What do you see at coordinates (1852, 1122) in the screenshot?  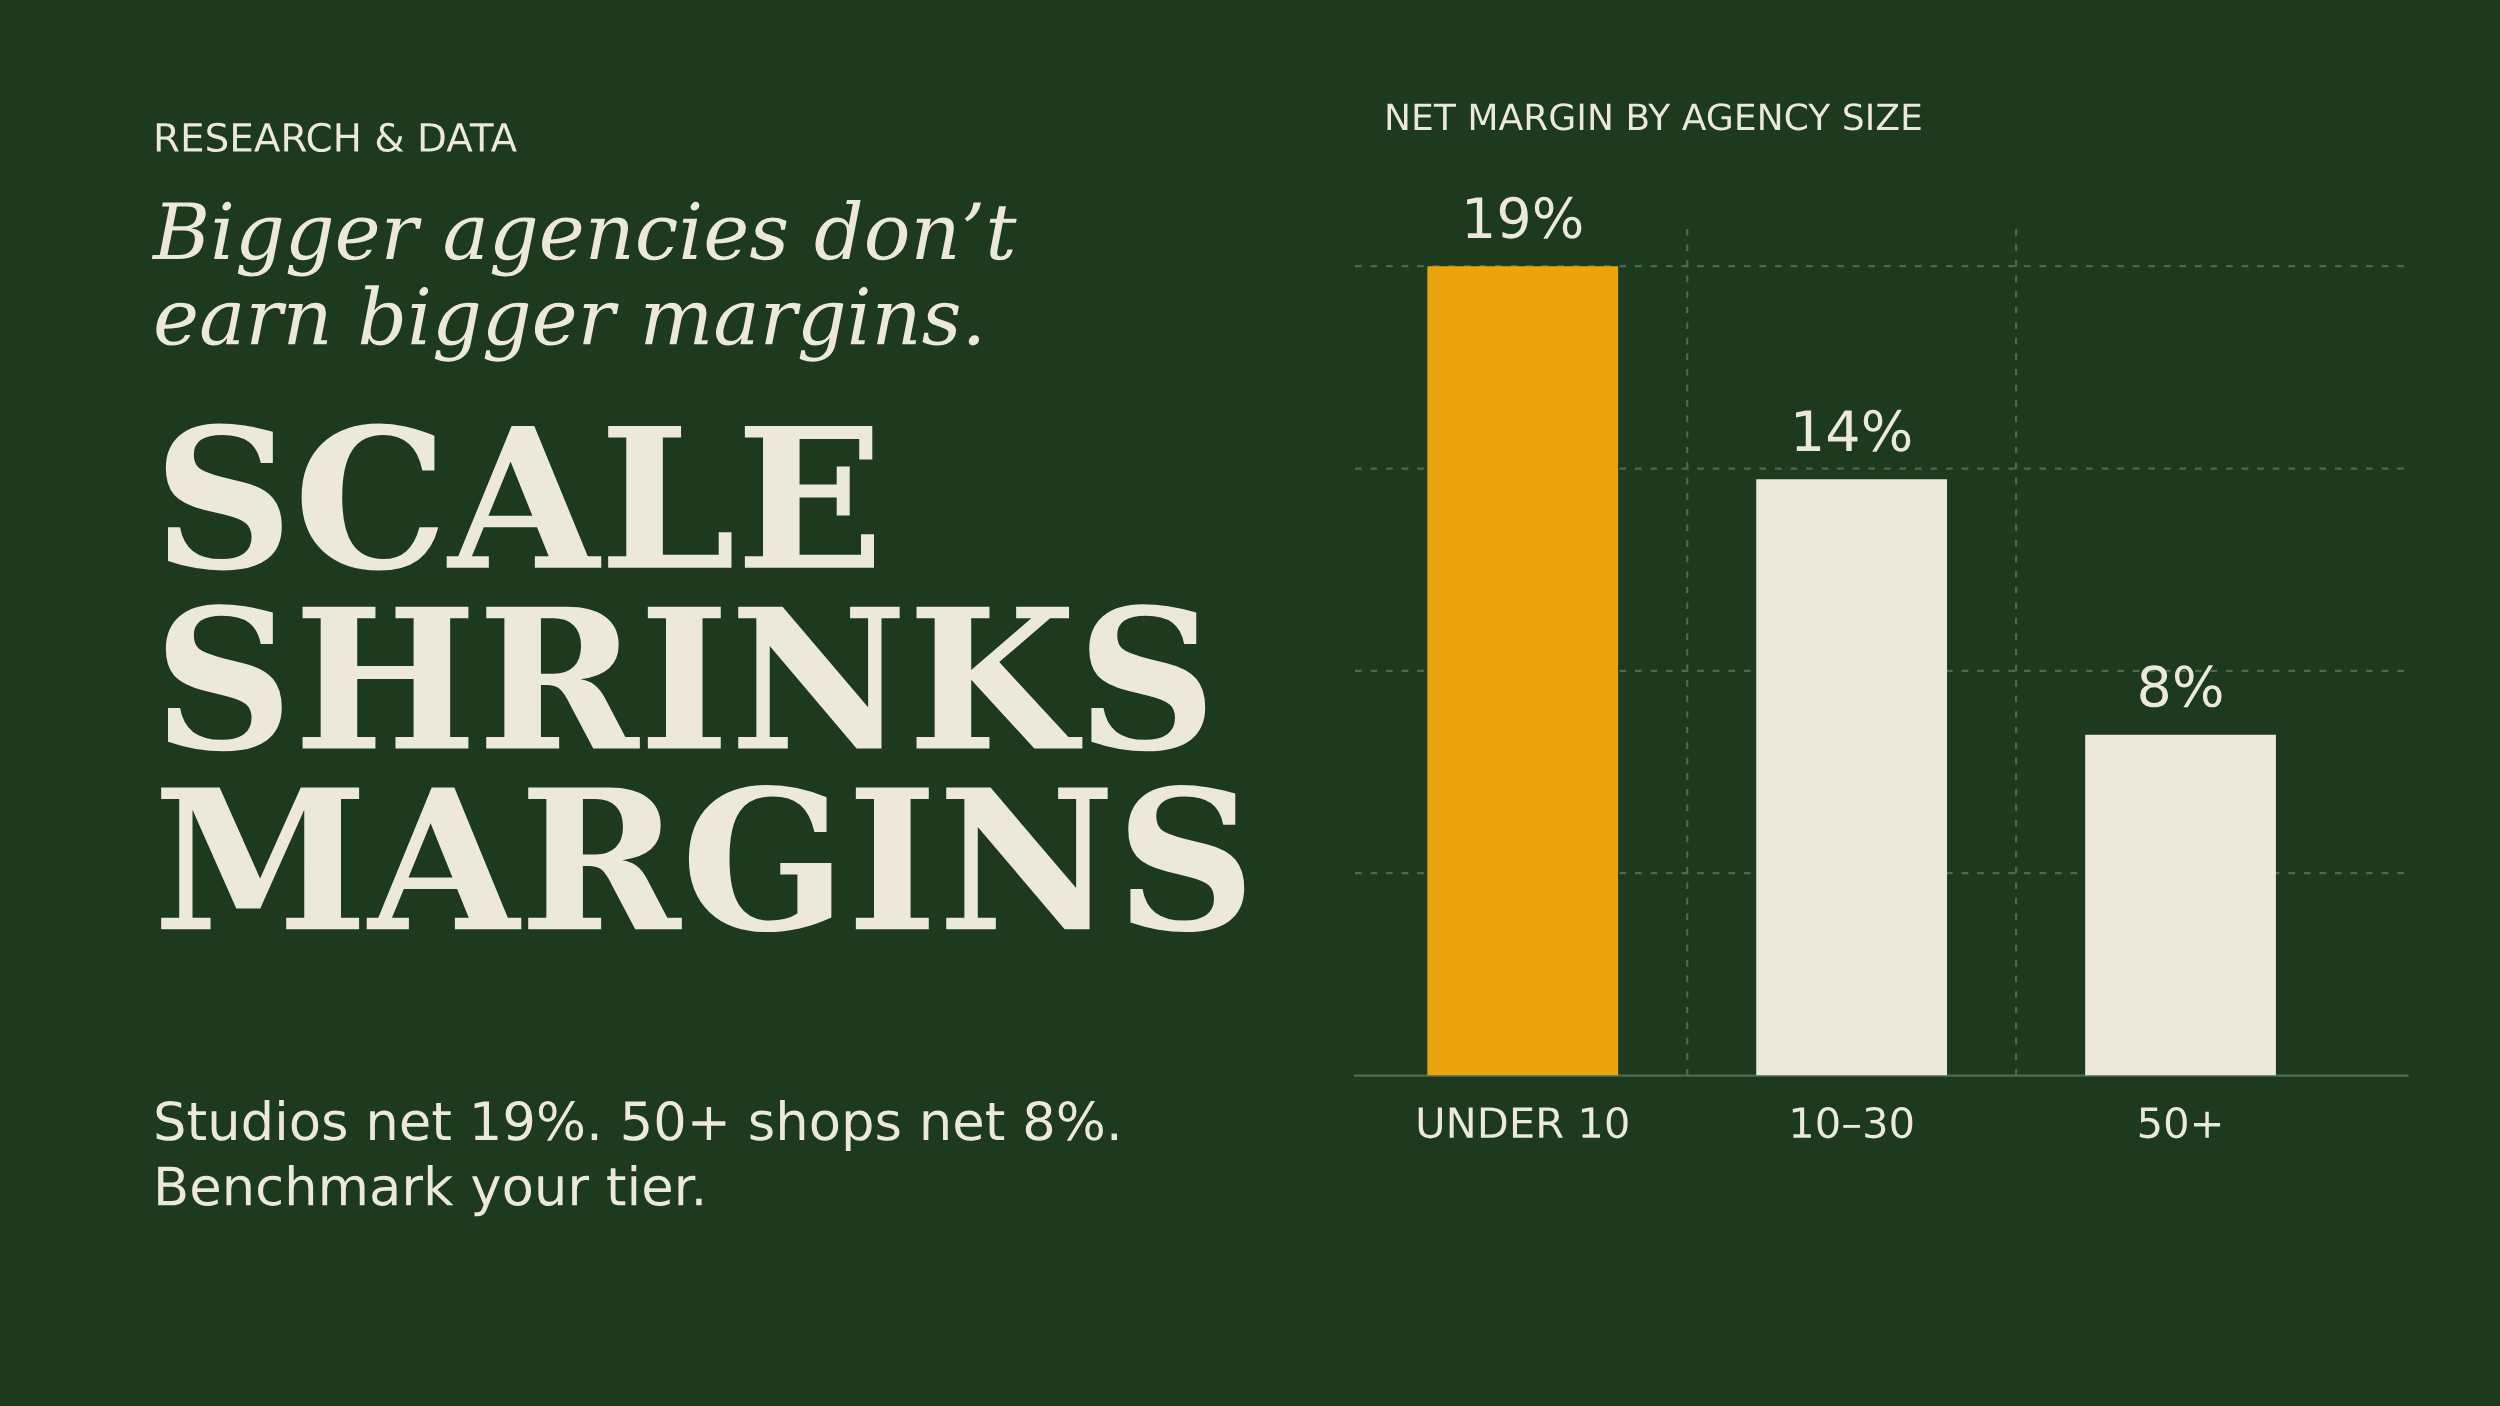 I see `x-tick-label: 10–30` at bounding box center [1852, 1122].